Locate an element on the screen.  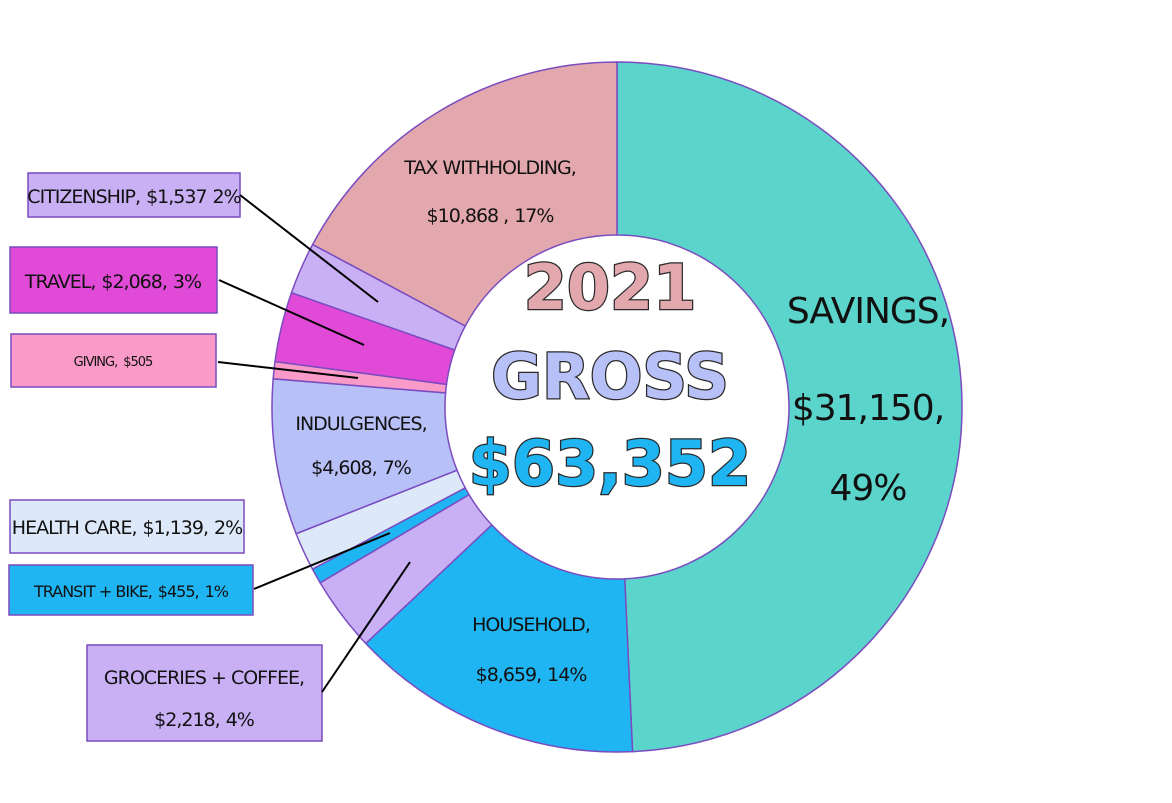
label-part: $2,068, is located at coordinates (134, 282).